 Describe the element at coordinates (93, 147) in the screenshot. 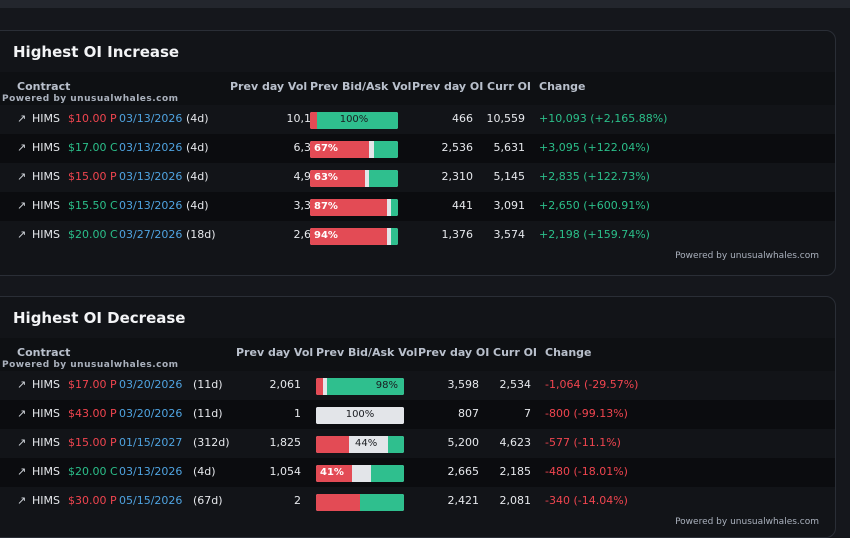

I see `strike: $17.00 C` at that location.